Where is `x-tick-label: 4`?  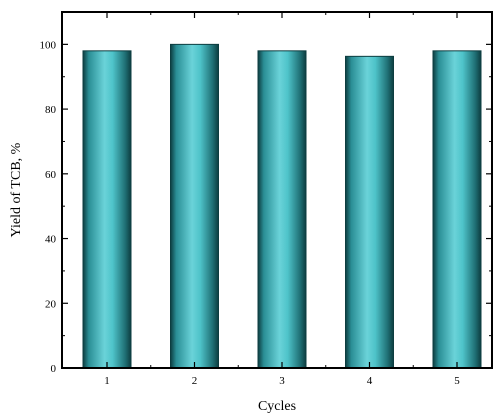
x-tick-label: 4 is located at coordinates (370, 381).